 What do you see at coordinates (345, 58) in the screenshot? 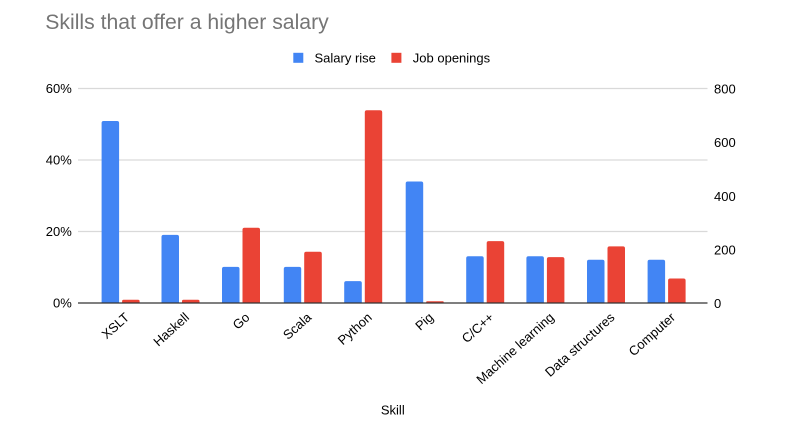
I see `svg-text: Salary rise` at bounding box center [345, 58].